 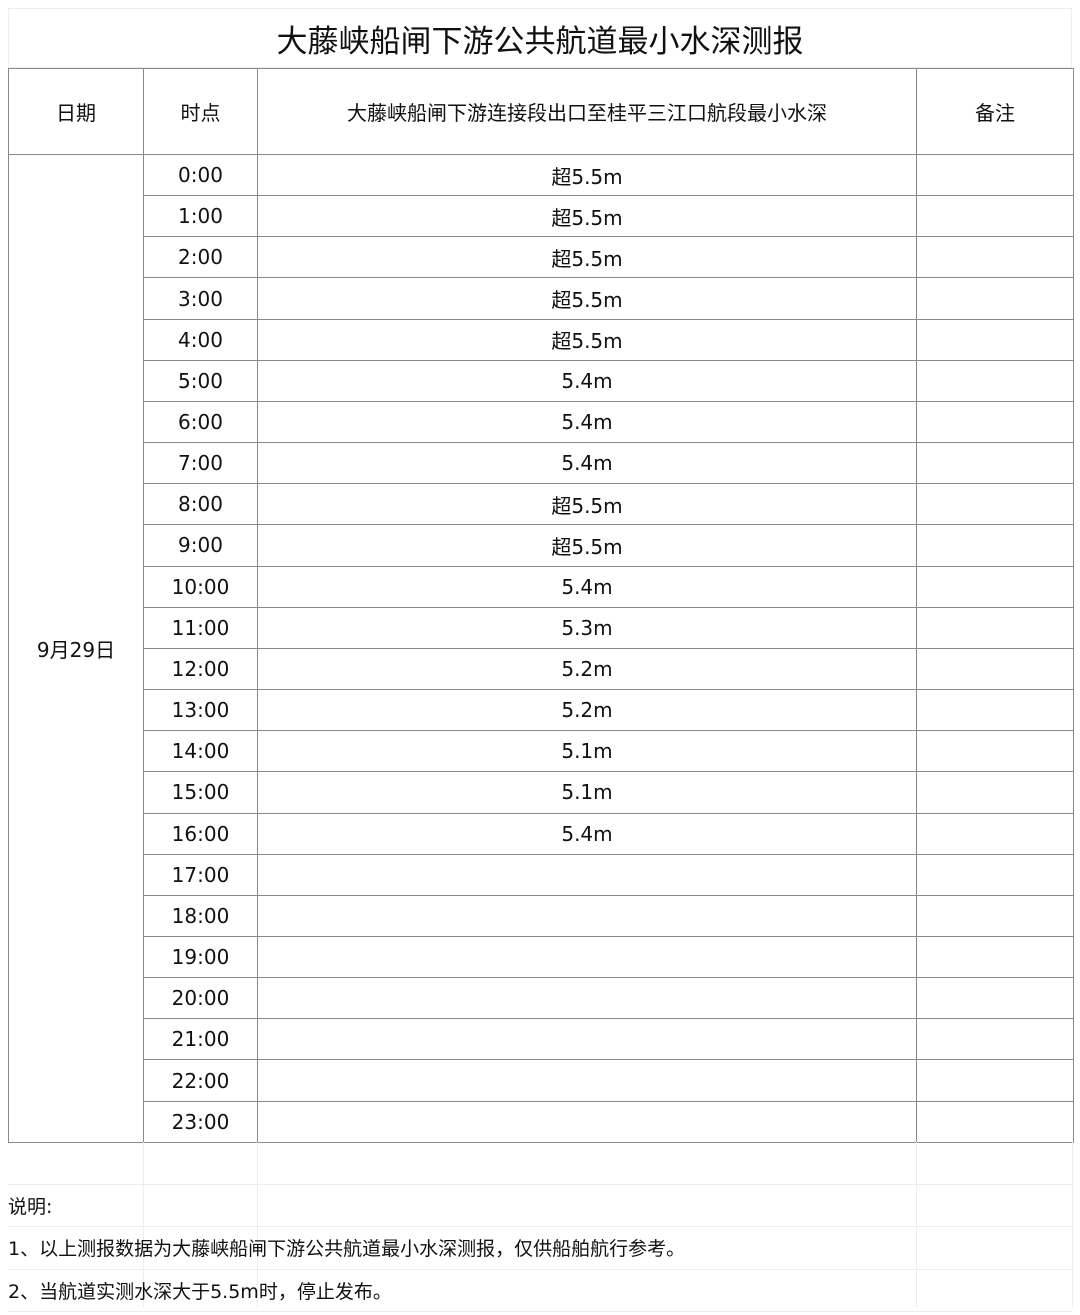 What do you see at coordinates (200, 710) in the screenshot?
I see `time-cell: 13:00` at bounding box center [200, 710].